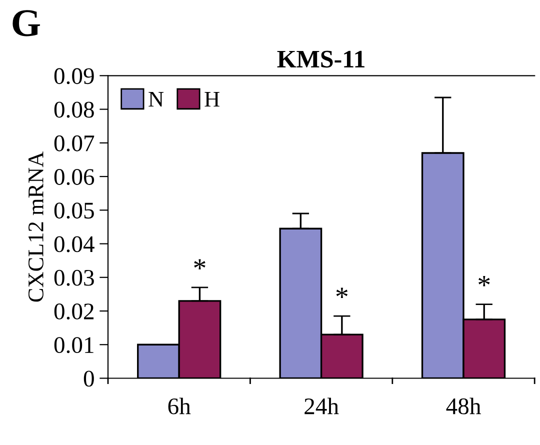  Describe the element at coordinates (179, 406) in the screenshot. I see `x-tick-label: 6h` at that location.